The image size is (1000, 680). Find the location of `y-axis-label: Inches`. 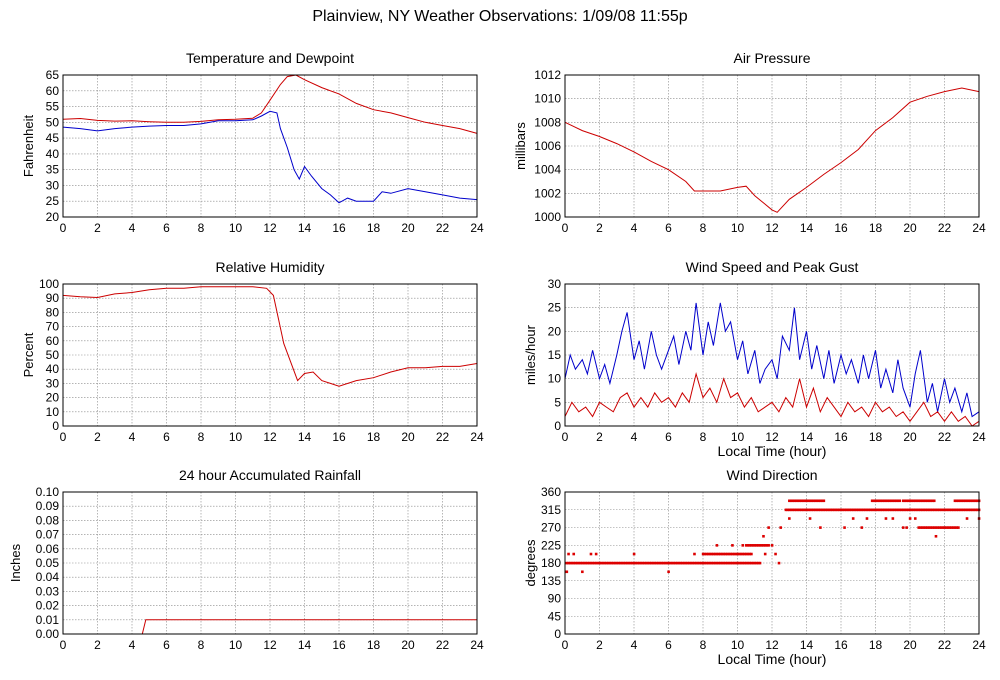

y-axis-label: Inches is located at coordinates (15, 562).